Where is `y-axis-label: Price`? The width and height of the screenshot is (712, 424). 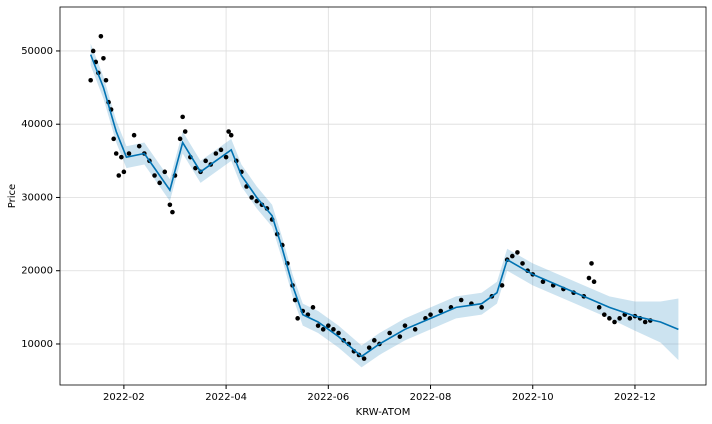 y-axis-label: Price is located at coordinates (12, 196).